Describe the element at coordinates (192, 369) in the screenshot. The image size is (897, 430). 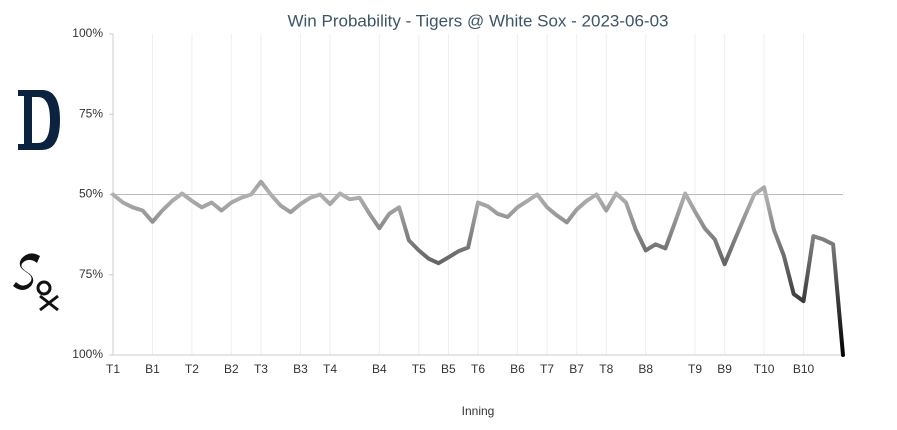
I see `x-tick-label: T2` at that location.